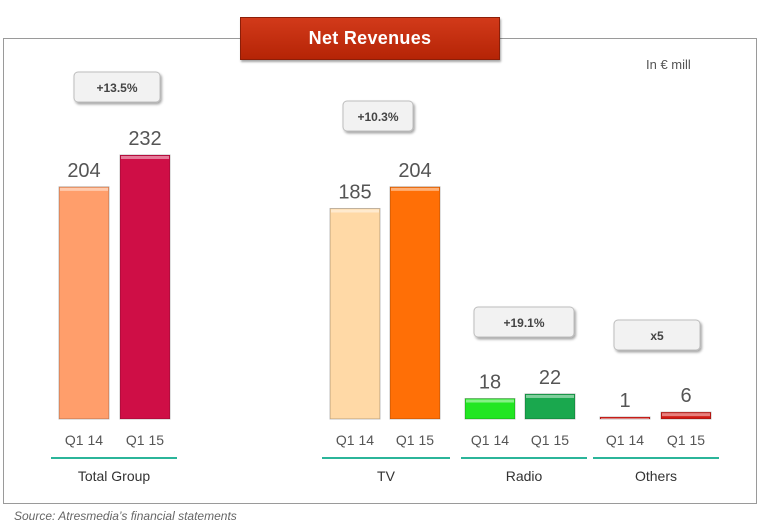  I want to click on data-label-radio-2: 22, so click(550, 378).